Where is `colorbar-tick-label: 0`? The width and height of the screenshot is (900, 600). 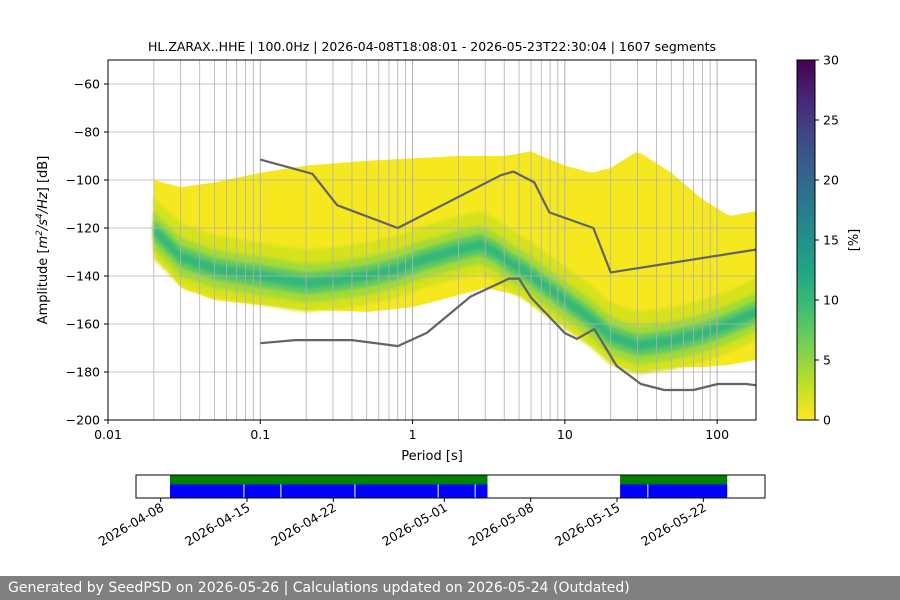
colorbar-tick-label: 0 is located at coordinates (827, 420).